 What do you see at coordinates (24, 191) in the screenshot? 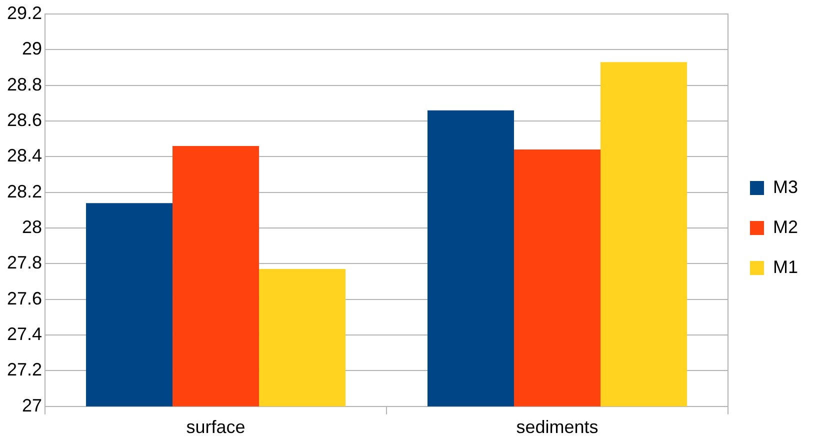
I see `y-tick-label: 28.2` at bounding box center [24, 191].